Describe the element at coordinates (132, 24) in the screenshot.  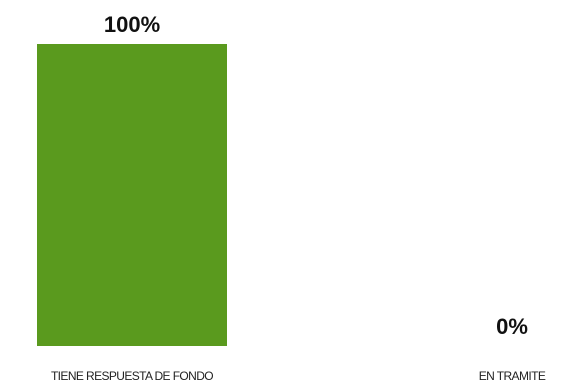
I see `value-label-0: 100%` at that location.